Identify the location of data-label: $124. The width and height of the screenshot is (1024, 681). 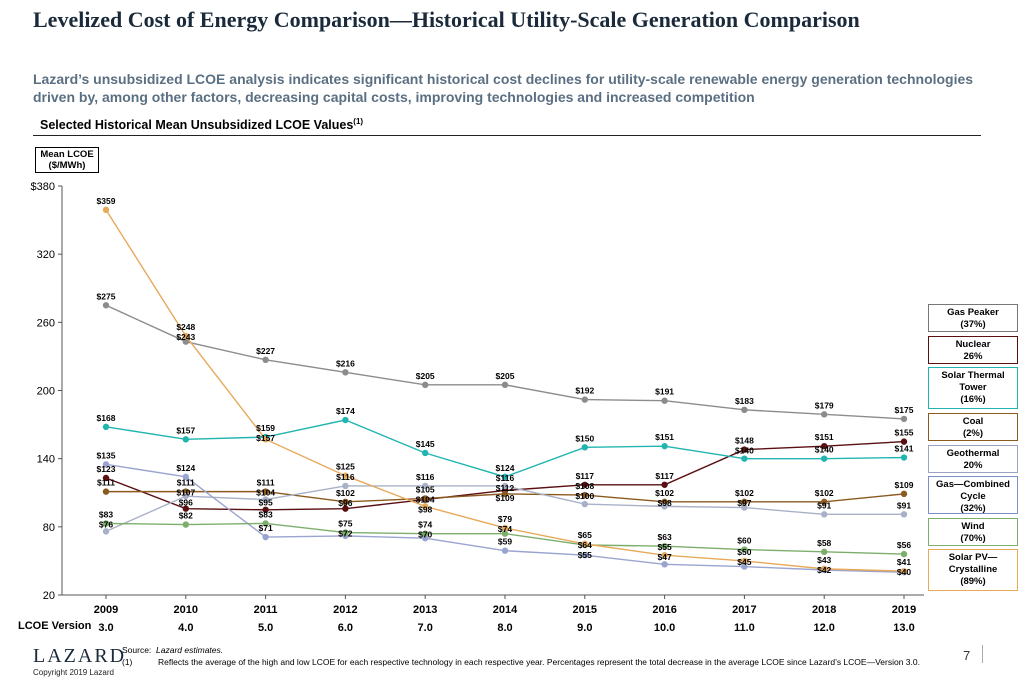
(185, 468).